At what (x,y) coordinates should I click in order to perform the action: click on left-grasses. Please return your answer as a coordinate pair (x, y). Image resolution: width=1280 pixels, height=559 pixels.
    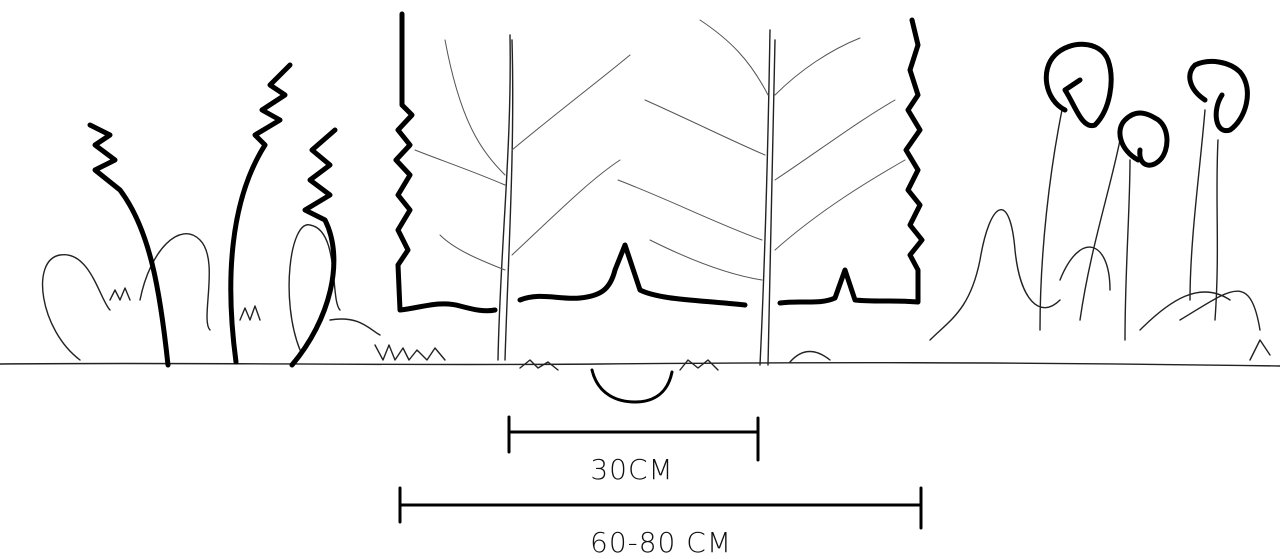
    Looking at the image, I should click on (211, 215).